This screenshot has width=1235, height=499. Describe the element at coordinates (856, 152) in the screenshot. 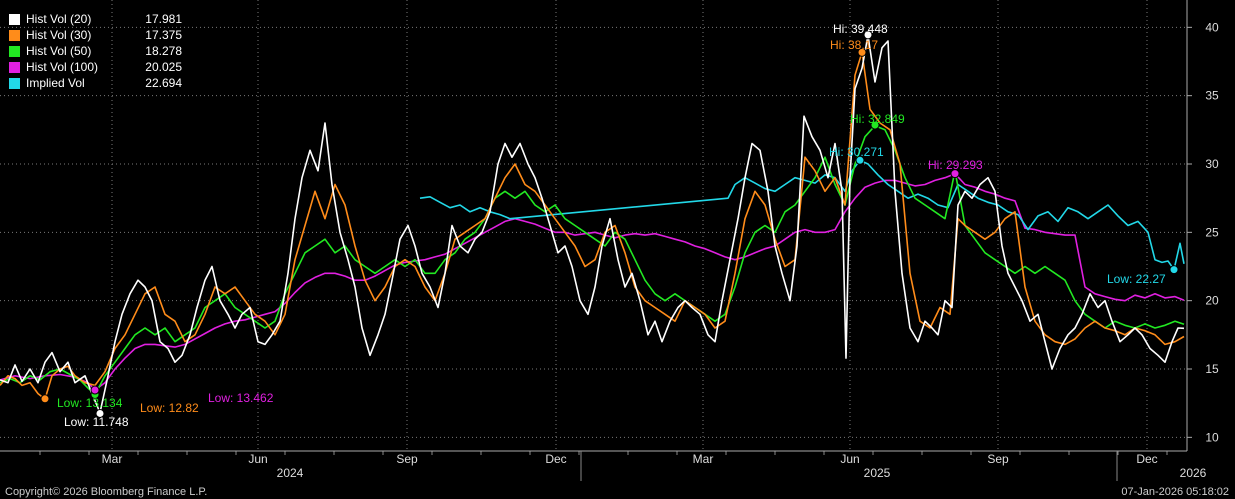

I see `annotation-label: Hi: 30.271` at that location.